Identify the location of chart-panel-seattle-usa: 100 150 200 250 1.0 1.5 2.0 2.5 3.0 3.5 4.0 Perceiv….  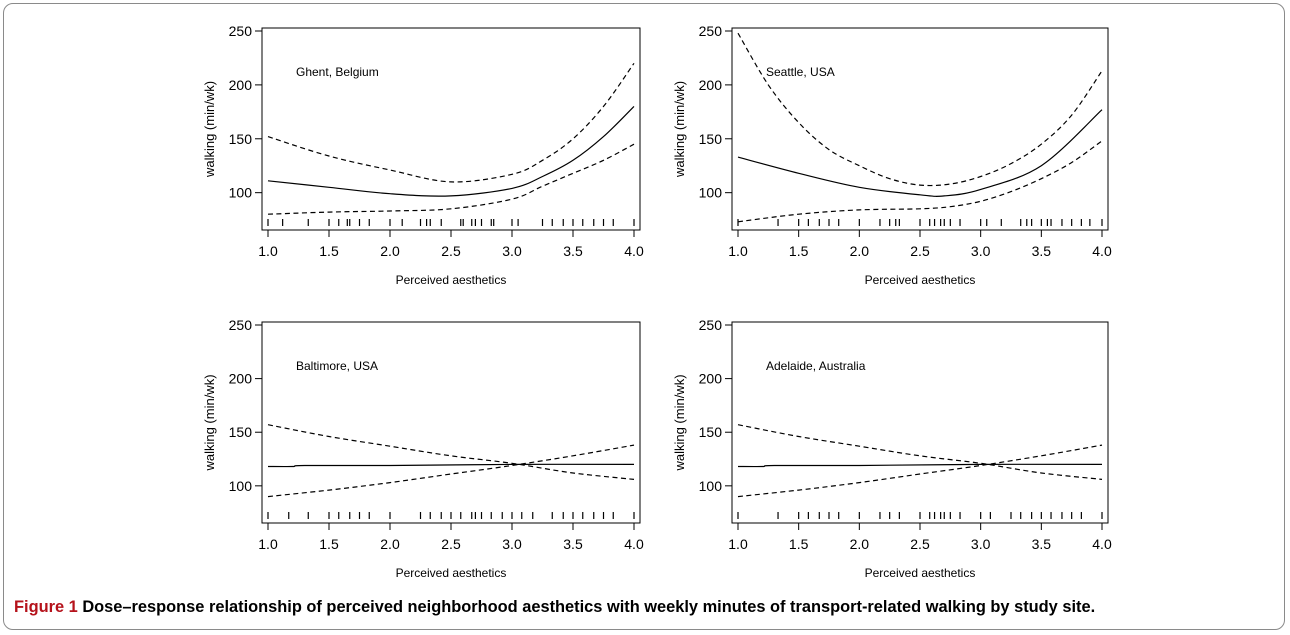
(892, 155).